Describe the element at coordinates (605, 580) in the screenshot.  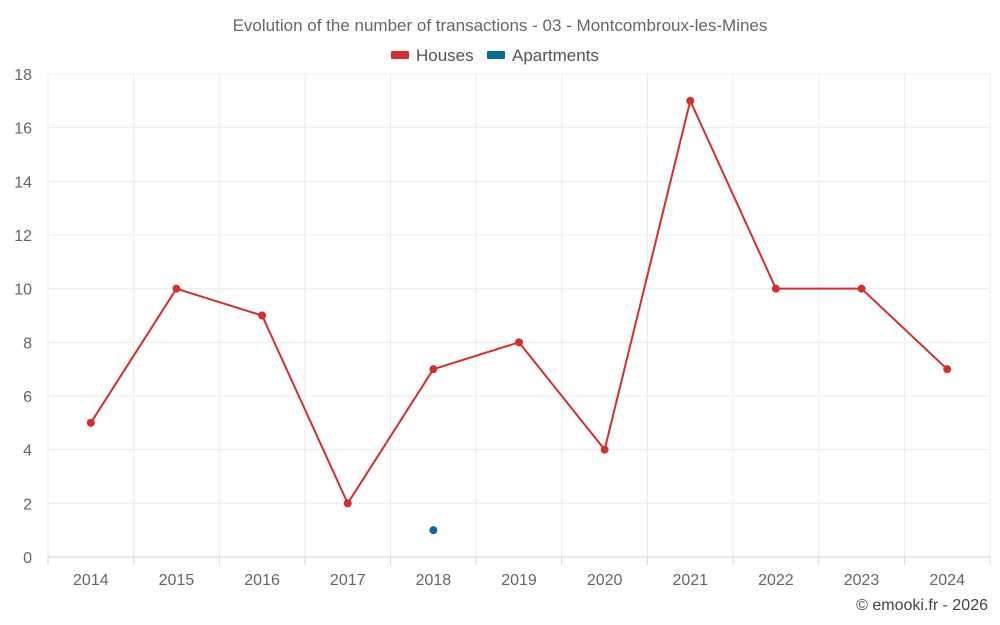
I see `x-tick-label: 2020` at that location.